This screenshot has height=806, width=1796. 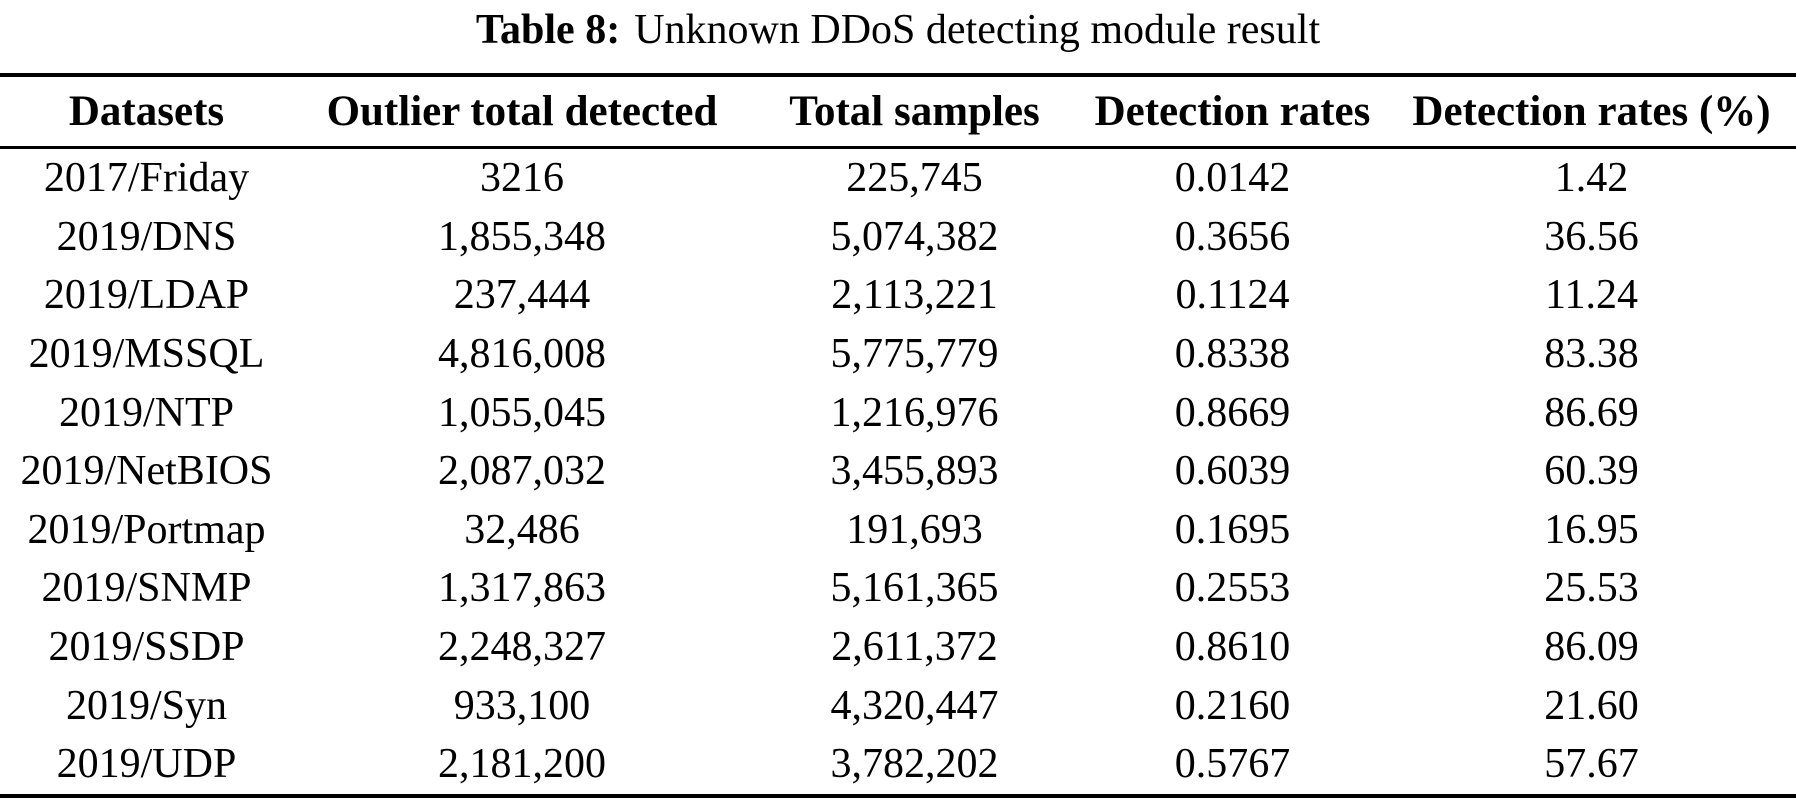 I want to click on table-row: 2019/DNS 1,855,348 5,074,382 0.3656 36.56, so click(x=898, y=237).